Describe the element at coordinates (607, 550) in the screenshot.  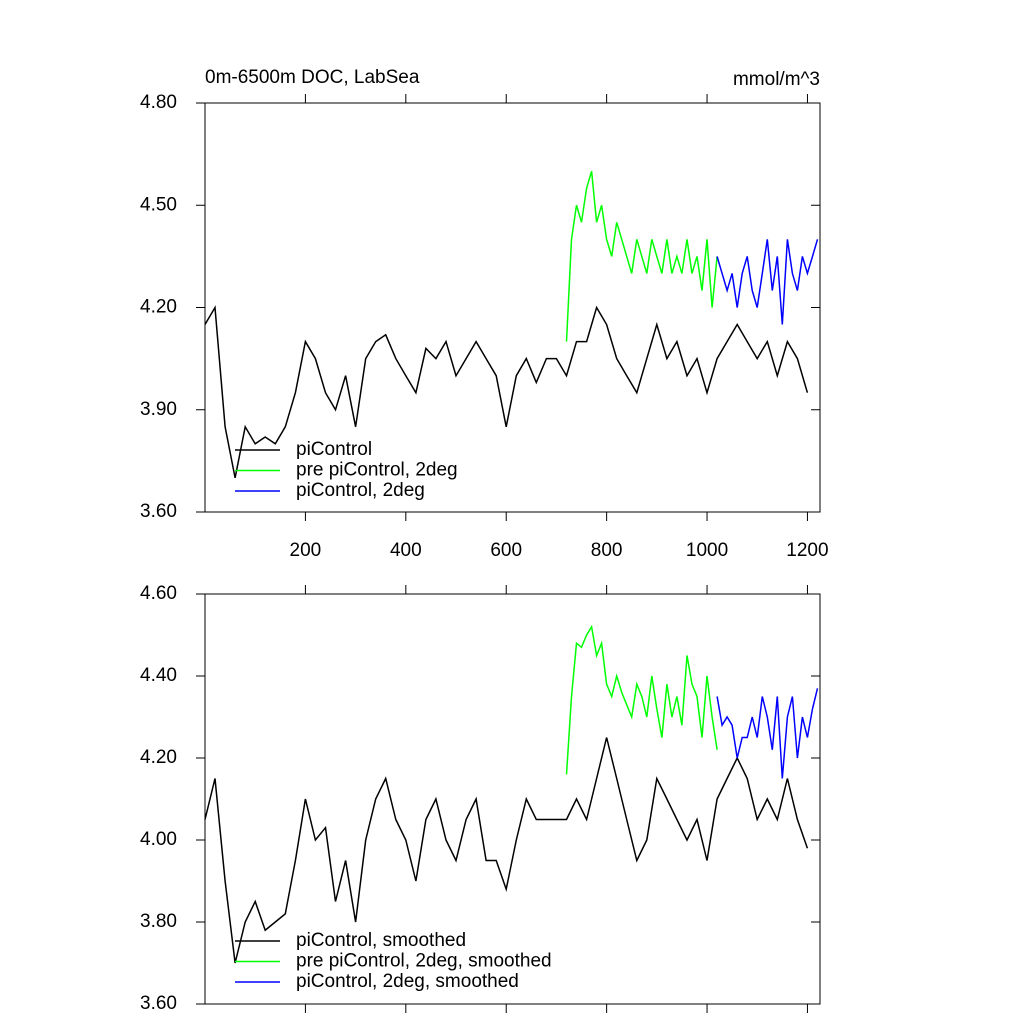
I see `x-tick-label: 800` at that location.